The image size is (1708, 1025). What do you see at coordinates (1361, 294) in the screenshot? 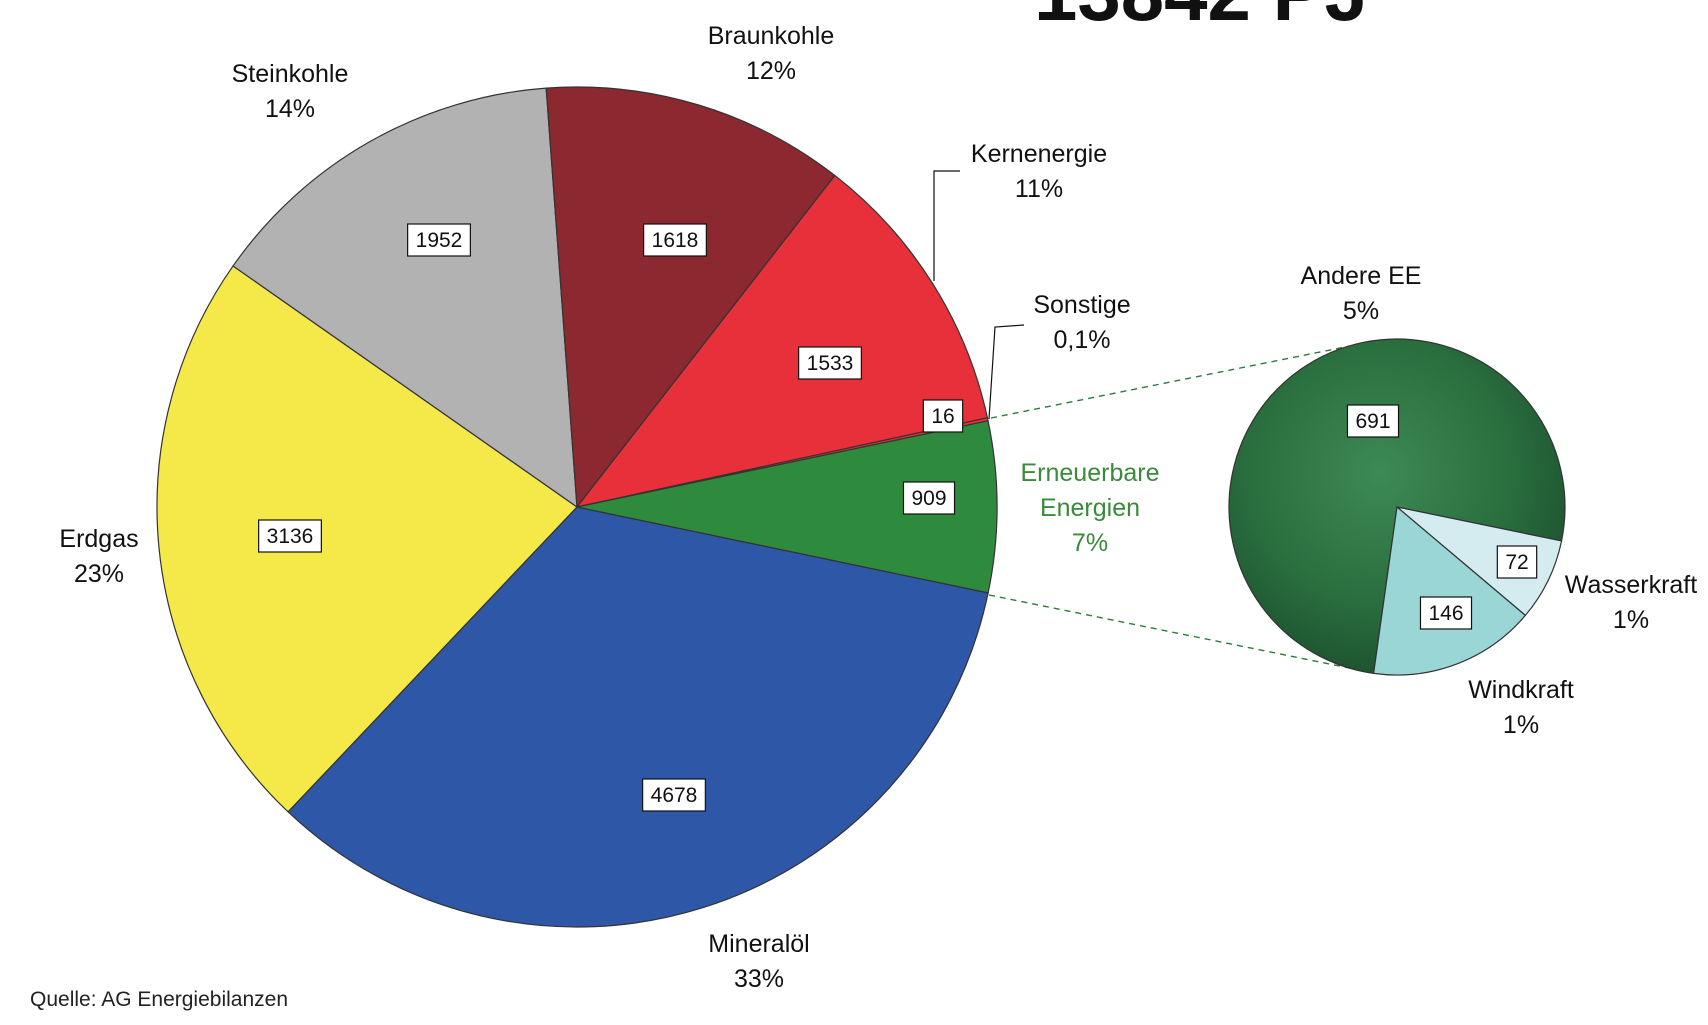
I see `slice-label: Andere EE 5%` at bounding box center [1361, 294].